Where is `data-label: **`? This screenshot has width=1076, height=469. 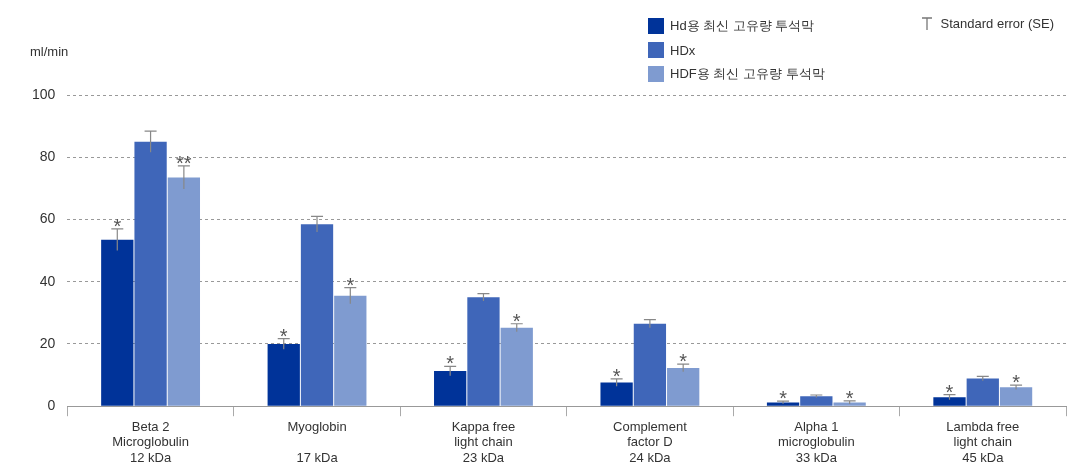 data-label: ** is located at coordinates (184, 162).